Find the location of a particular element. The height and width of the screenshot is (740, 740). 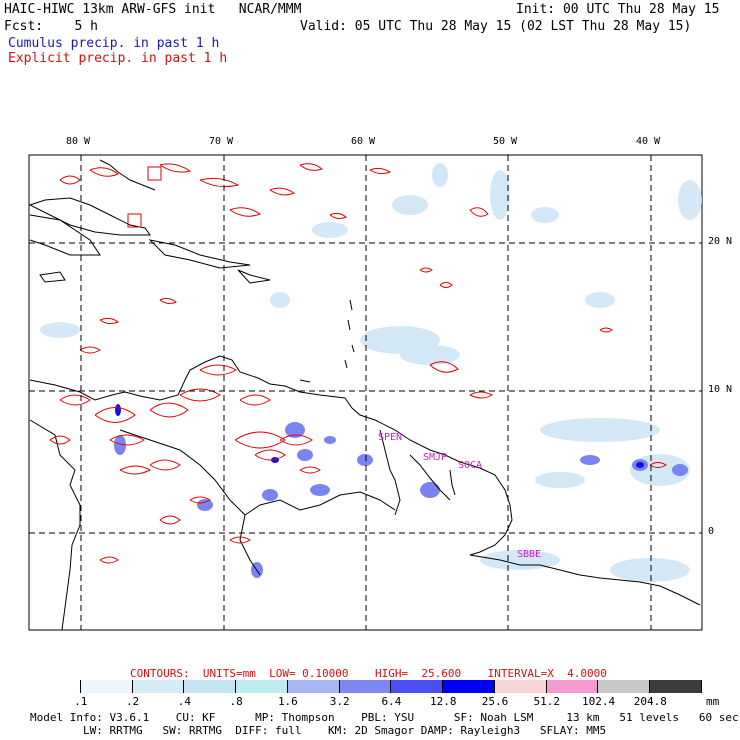

scale-tick-label: .1 is located at coordinates (81, 701).